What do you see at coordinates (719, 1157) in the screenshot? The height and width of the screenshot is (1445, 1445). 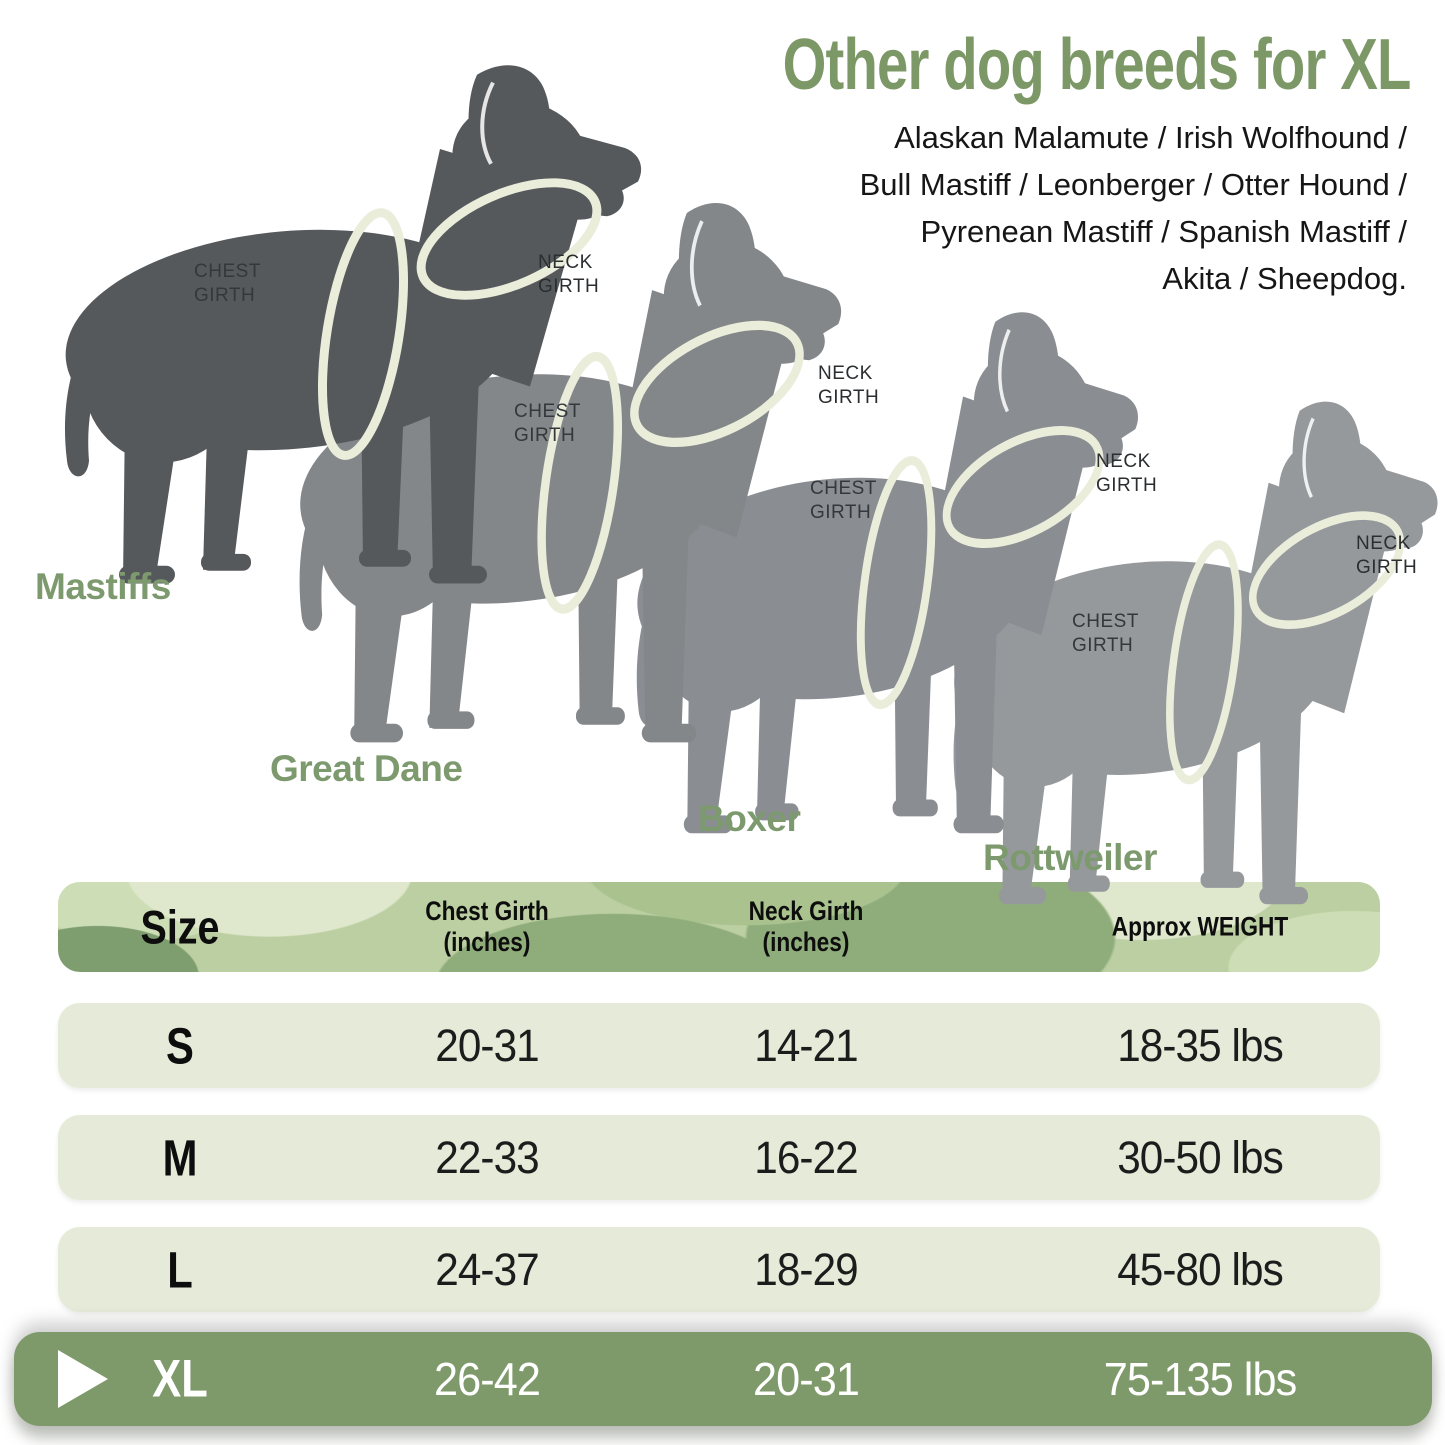 I see `size-row-m: M 22-33 16-22 30-50 lbs` at bounding box center [719, 1157].